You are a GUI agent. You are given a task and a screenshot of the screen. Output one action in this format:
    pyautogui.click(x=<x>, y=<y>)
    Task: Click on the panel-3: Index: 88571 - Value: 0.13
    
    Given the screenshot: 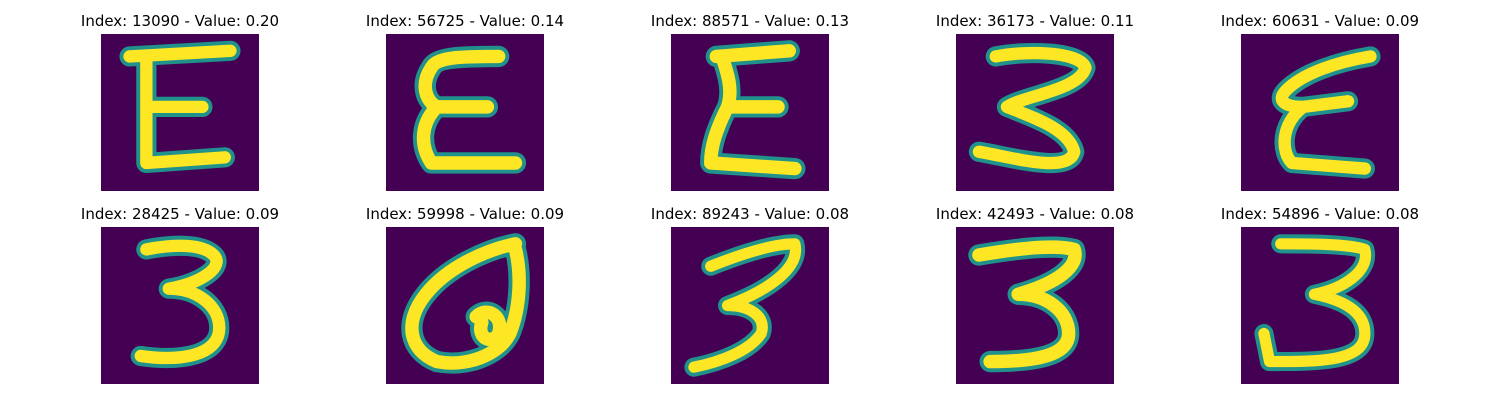 What is the action you would take?
    pyautogui.click(x=750, y=105)
    